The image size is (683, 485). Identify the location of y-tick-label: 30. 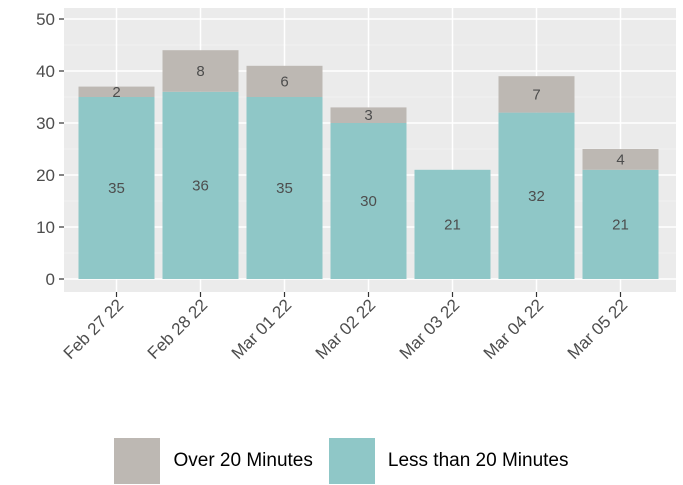
(45, 123).